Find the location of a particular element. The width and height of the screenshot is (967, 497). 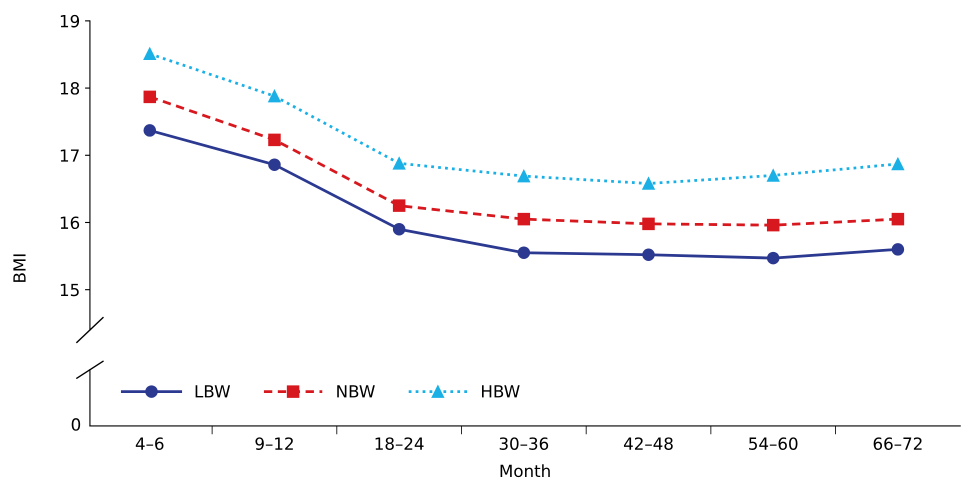

x-axis-title: Month is located at coordinates (525, 471).